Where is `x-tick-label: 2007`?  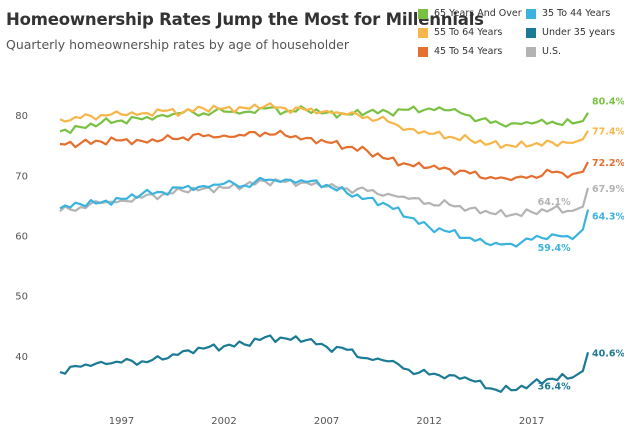 x-tick-label: 2007 is located at coordinates (326, 421).